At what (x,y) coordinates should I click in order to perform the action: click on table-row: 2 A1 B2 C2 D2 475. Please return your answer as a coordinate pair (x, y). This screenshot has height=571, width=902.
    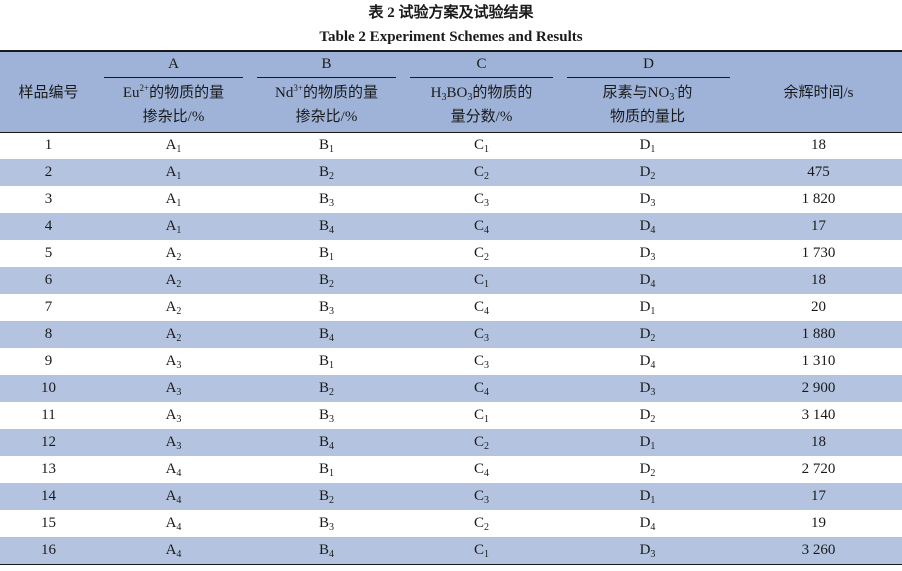
    Looking at the image, I should click on (451, 172).